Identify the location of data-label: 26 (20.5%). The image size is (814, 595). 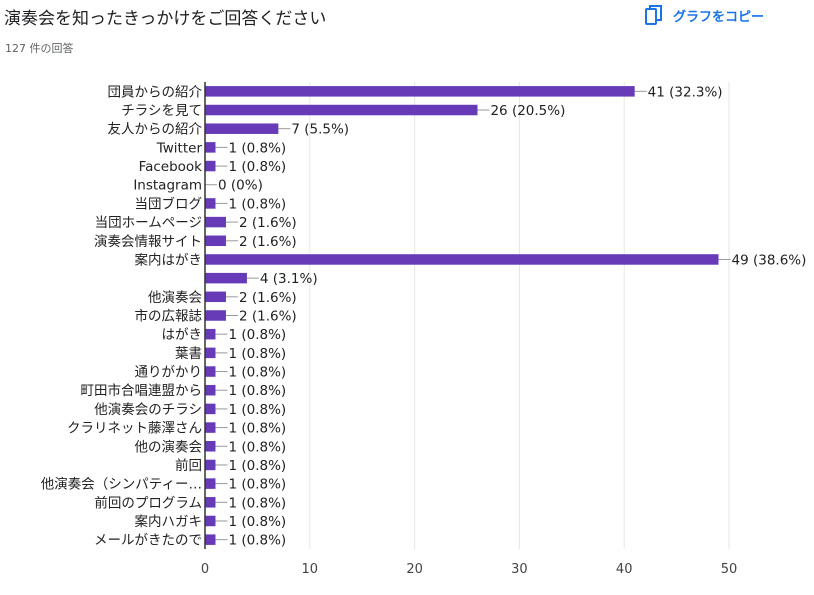
(527, 111).